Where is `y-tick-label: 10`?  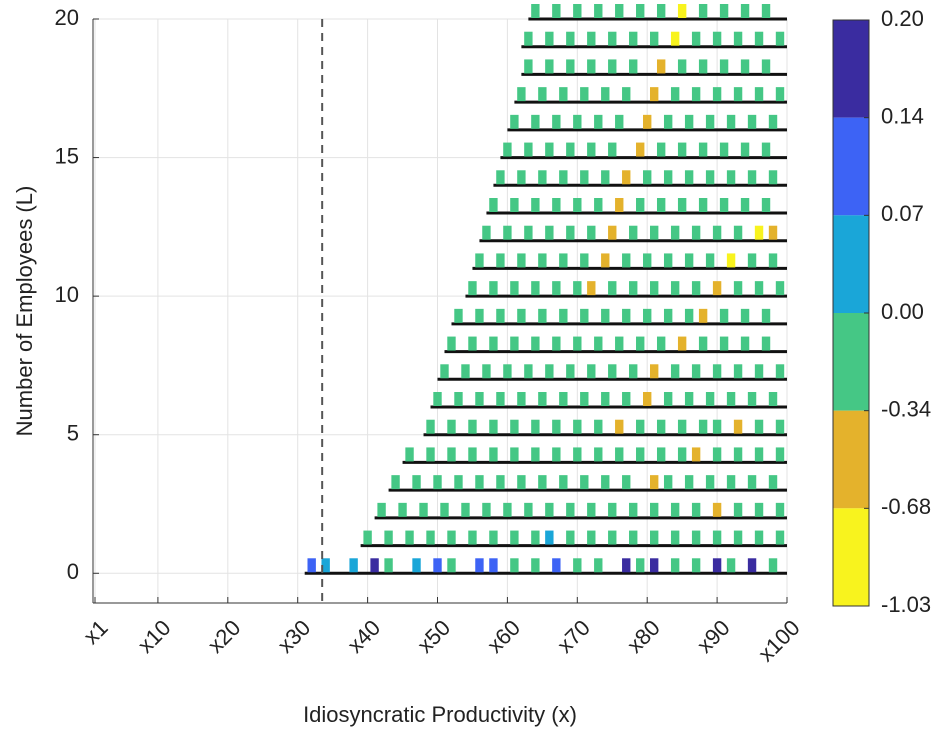
y-tick-label: 10 is located at coordinates (67, 294).